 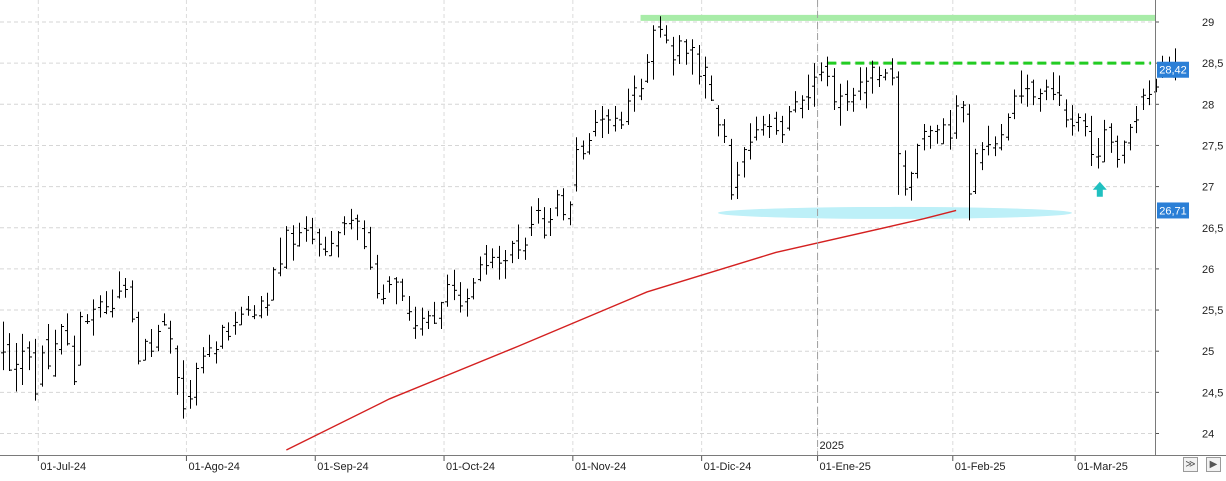 What do you see at coordinates (845, 467) in the screenshot?
I see `x-tick-label: 01-Ene-25` at bounding box center [845, 467].